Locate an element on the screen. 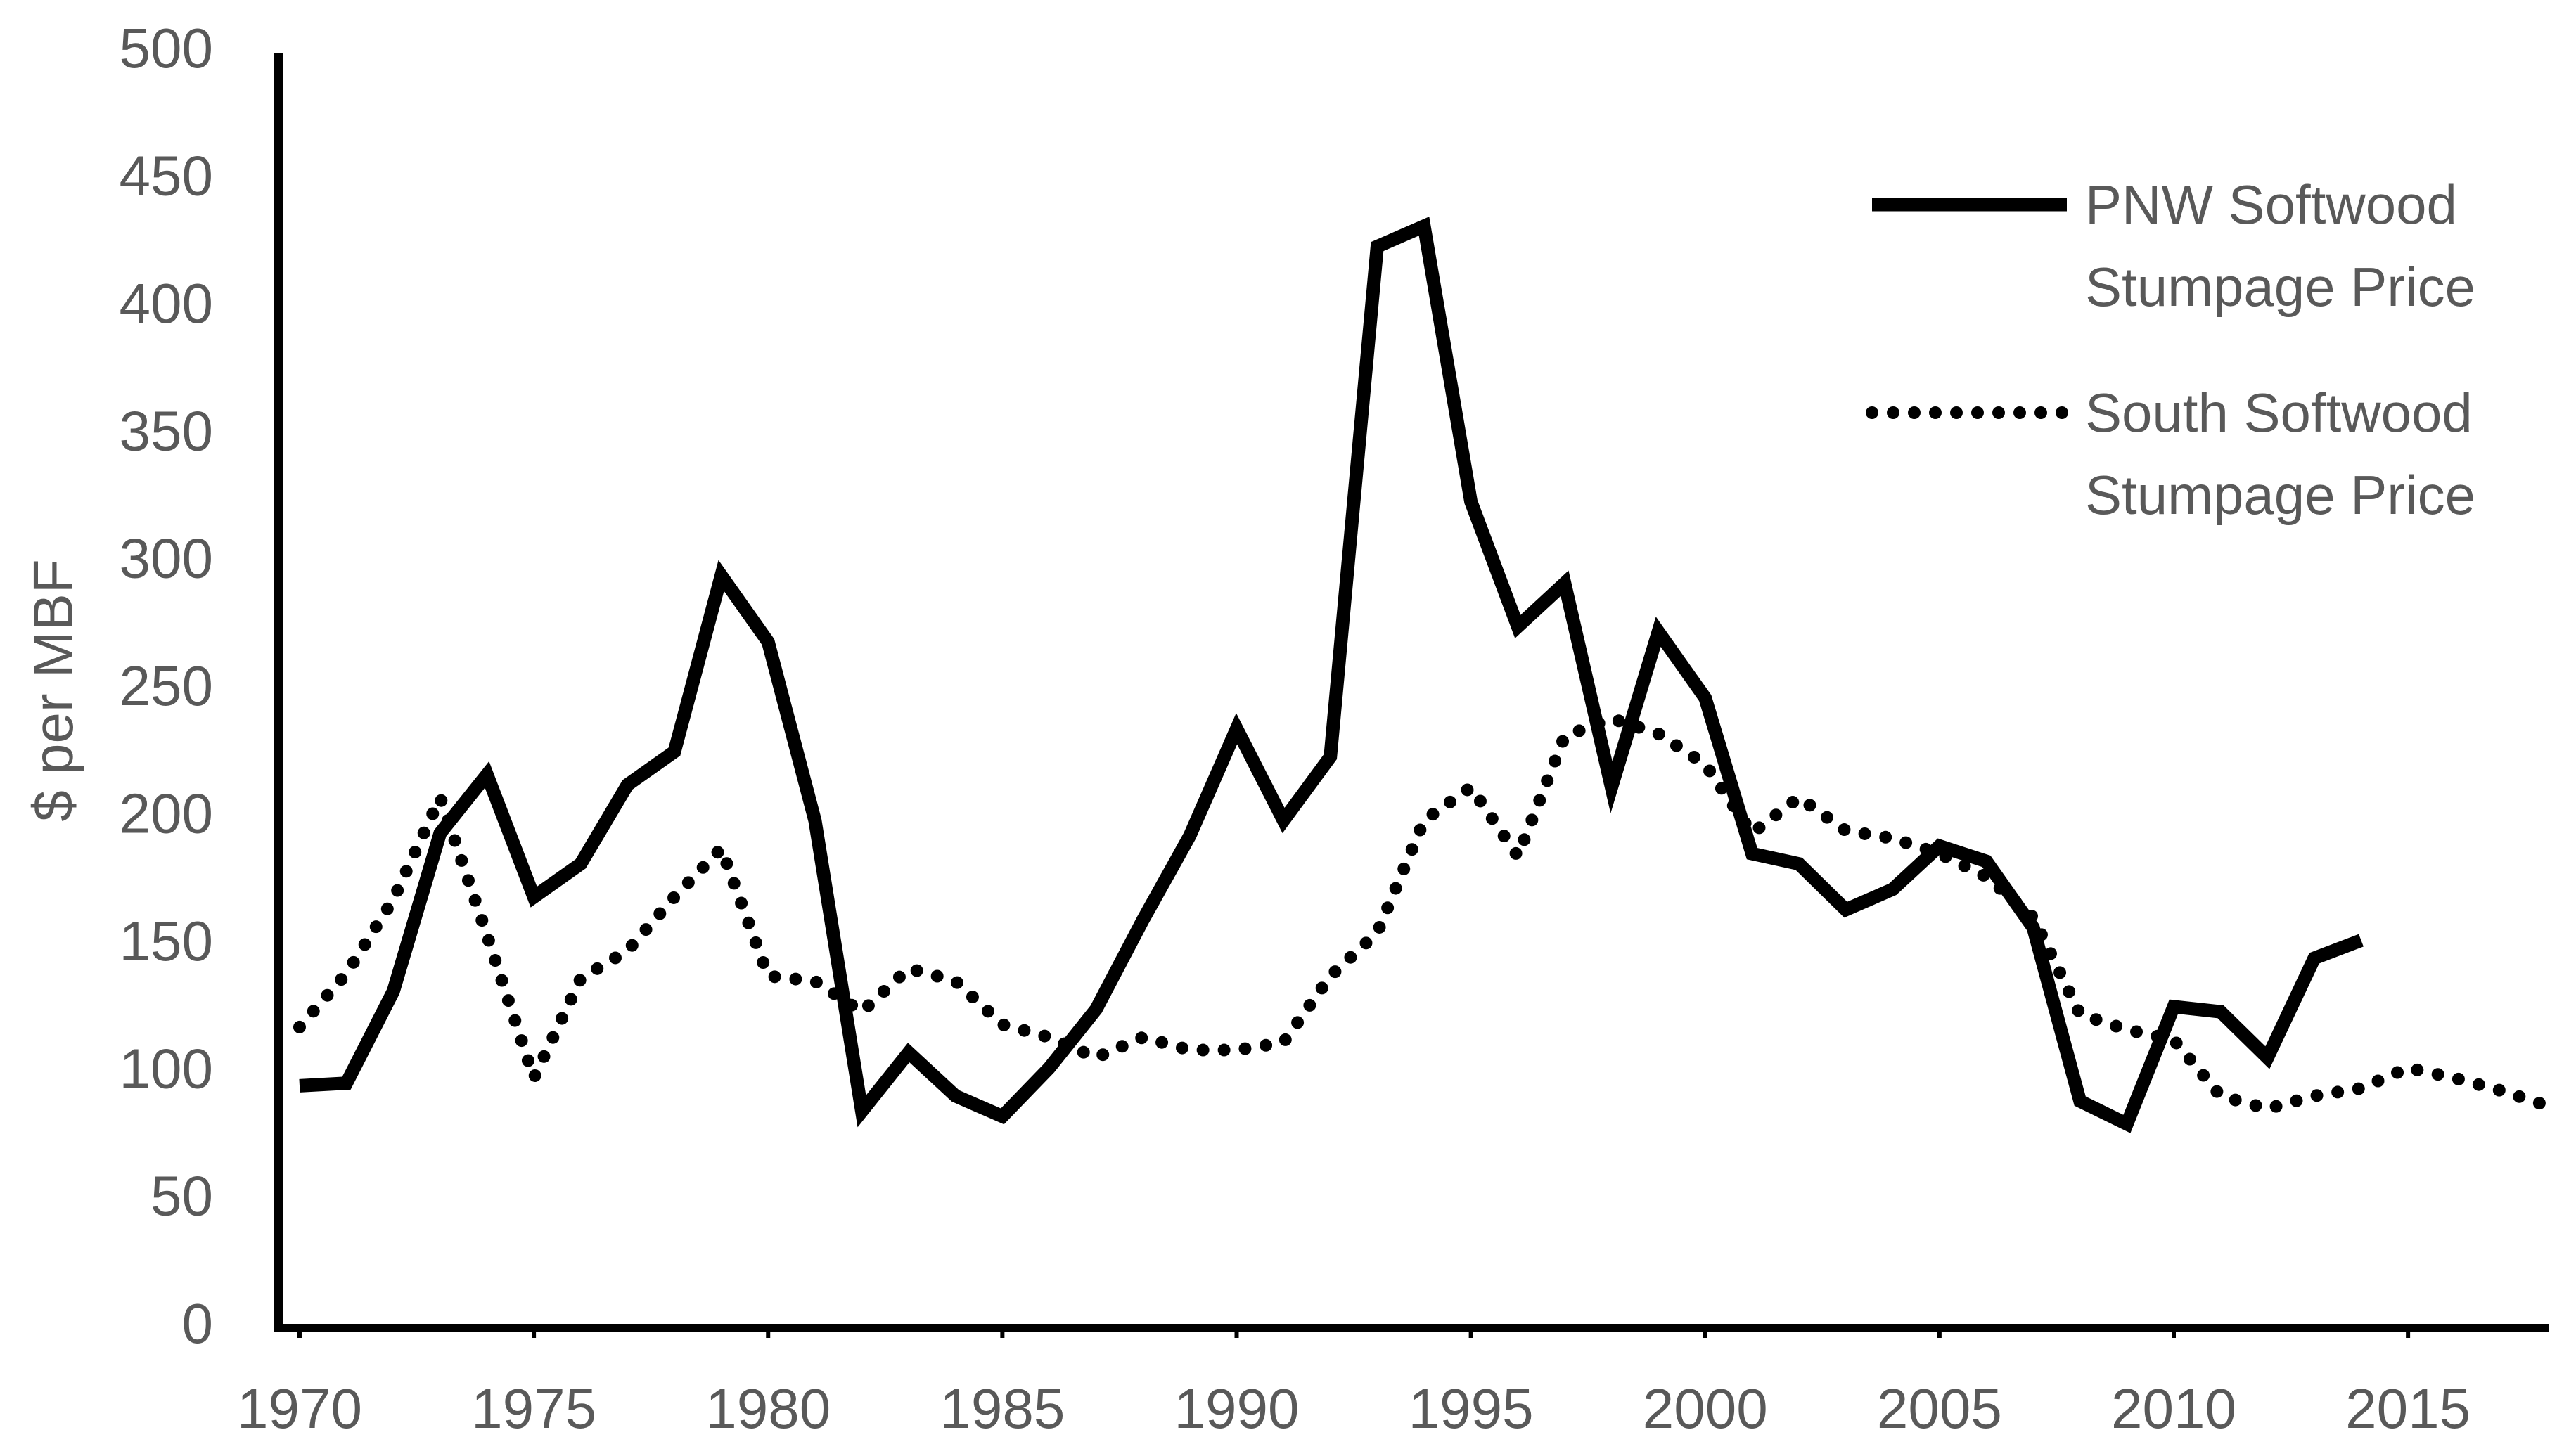 Image resolution: width=2557 pixels, height=1456 pixels. y-tick-label: 100 is located at coordinates (166, 1068).